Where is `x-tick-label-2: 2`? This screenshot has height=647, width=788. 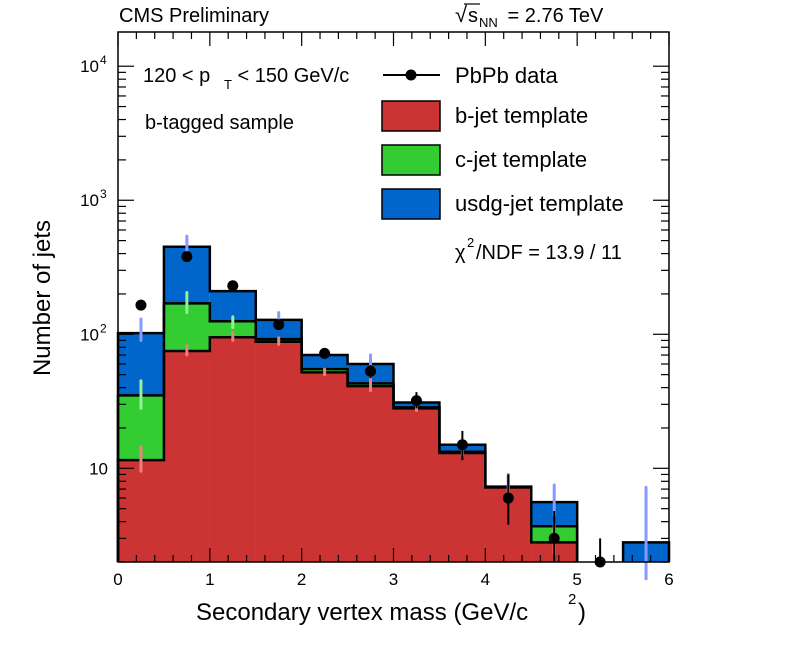 x-tick-label-2: 2 is located at coordinates (301, 579).